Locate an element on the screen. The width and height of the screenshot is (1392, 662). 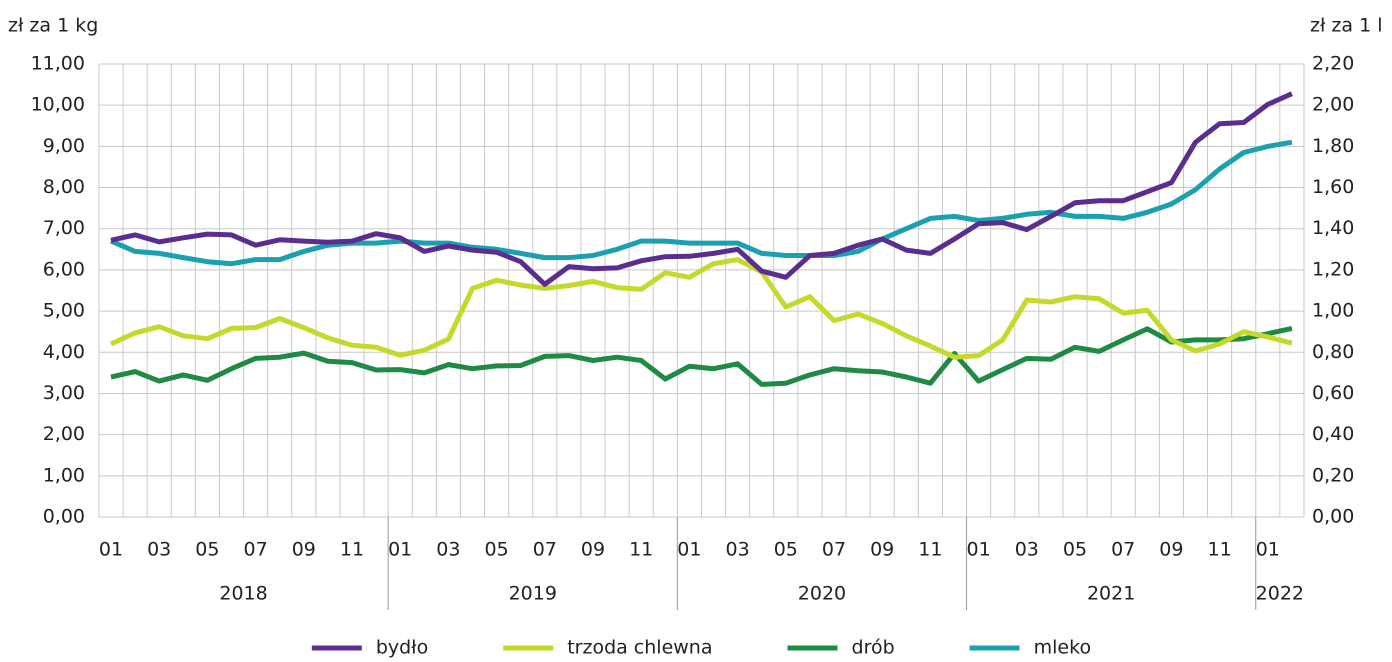
y2-tick-label: 1,40 is located at coordinates (1333, 228).